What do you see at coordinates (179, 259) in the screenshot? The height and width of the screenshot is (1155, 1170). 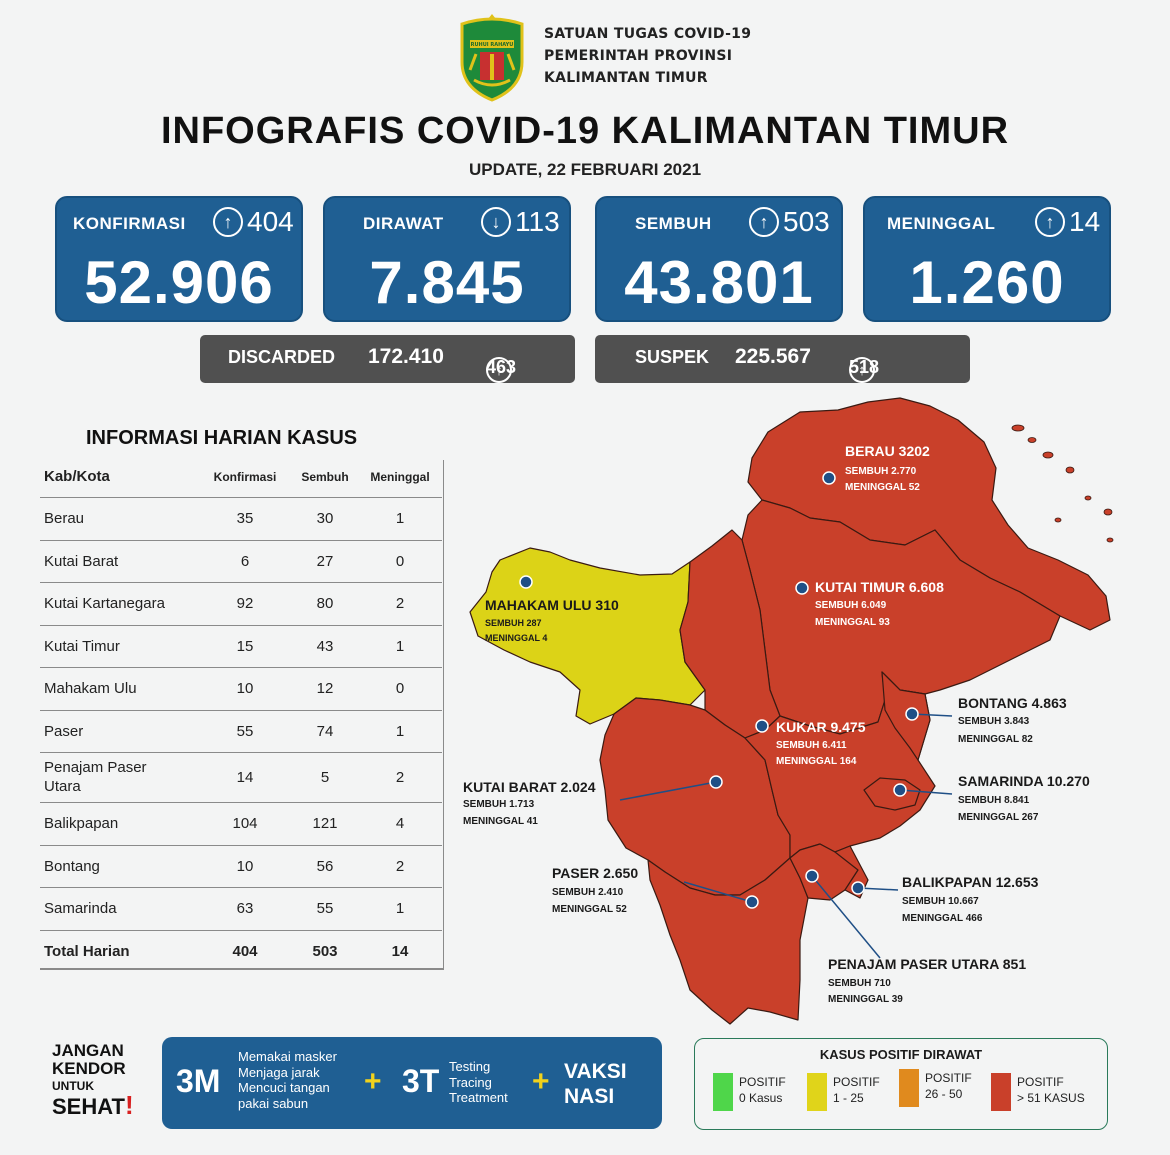 I see `card-konfirmasi: KONFIRMASI ↑ 404 52.906` at bounding box center [179, 259].